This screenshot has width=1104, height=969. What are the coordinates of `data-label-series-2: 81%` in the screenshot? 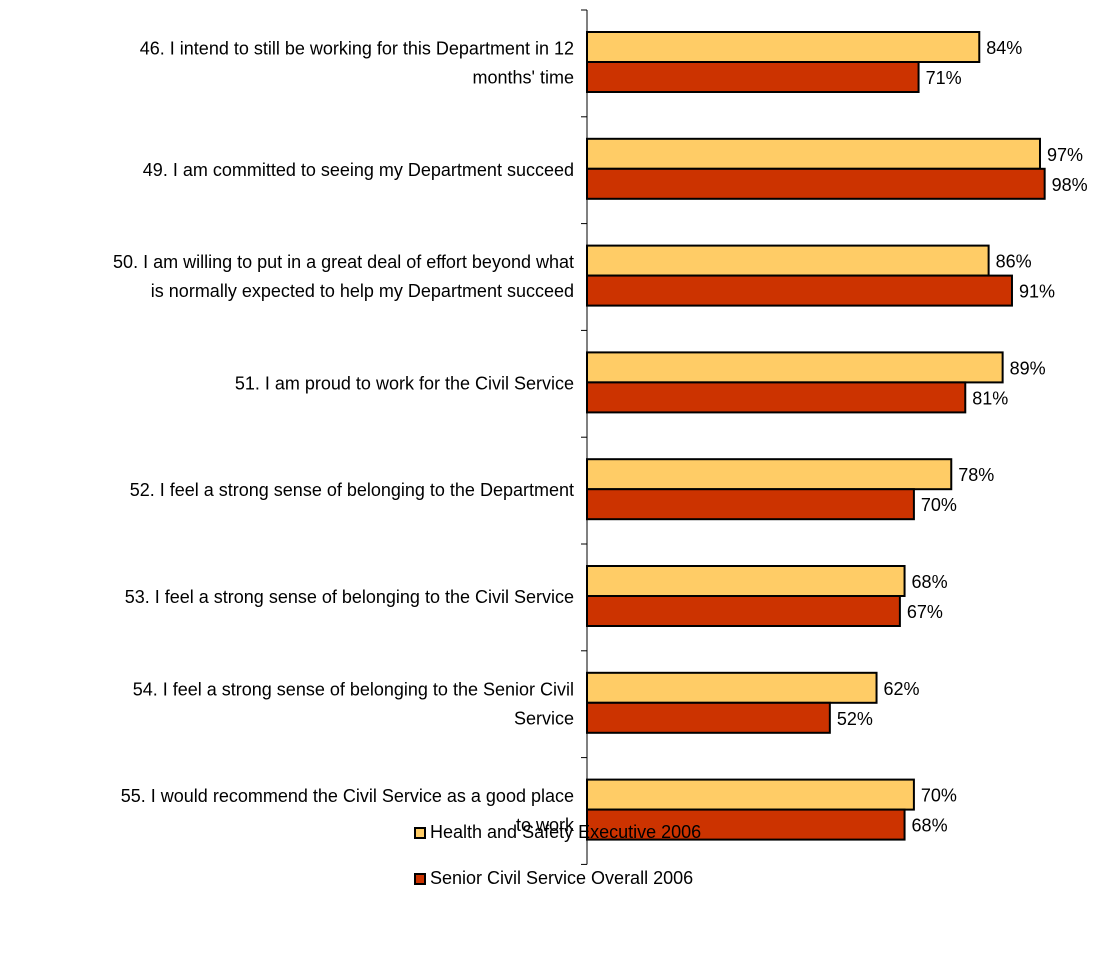 It's located at (990, 398).